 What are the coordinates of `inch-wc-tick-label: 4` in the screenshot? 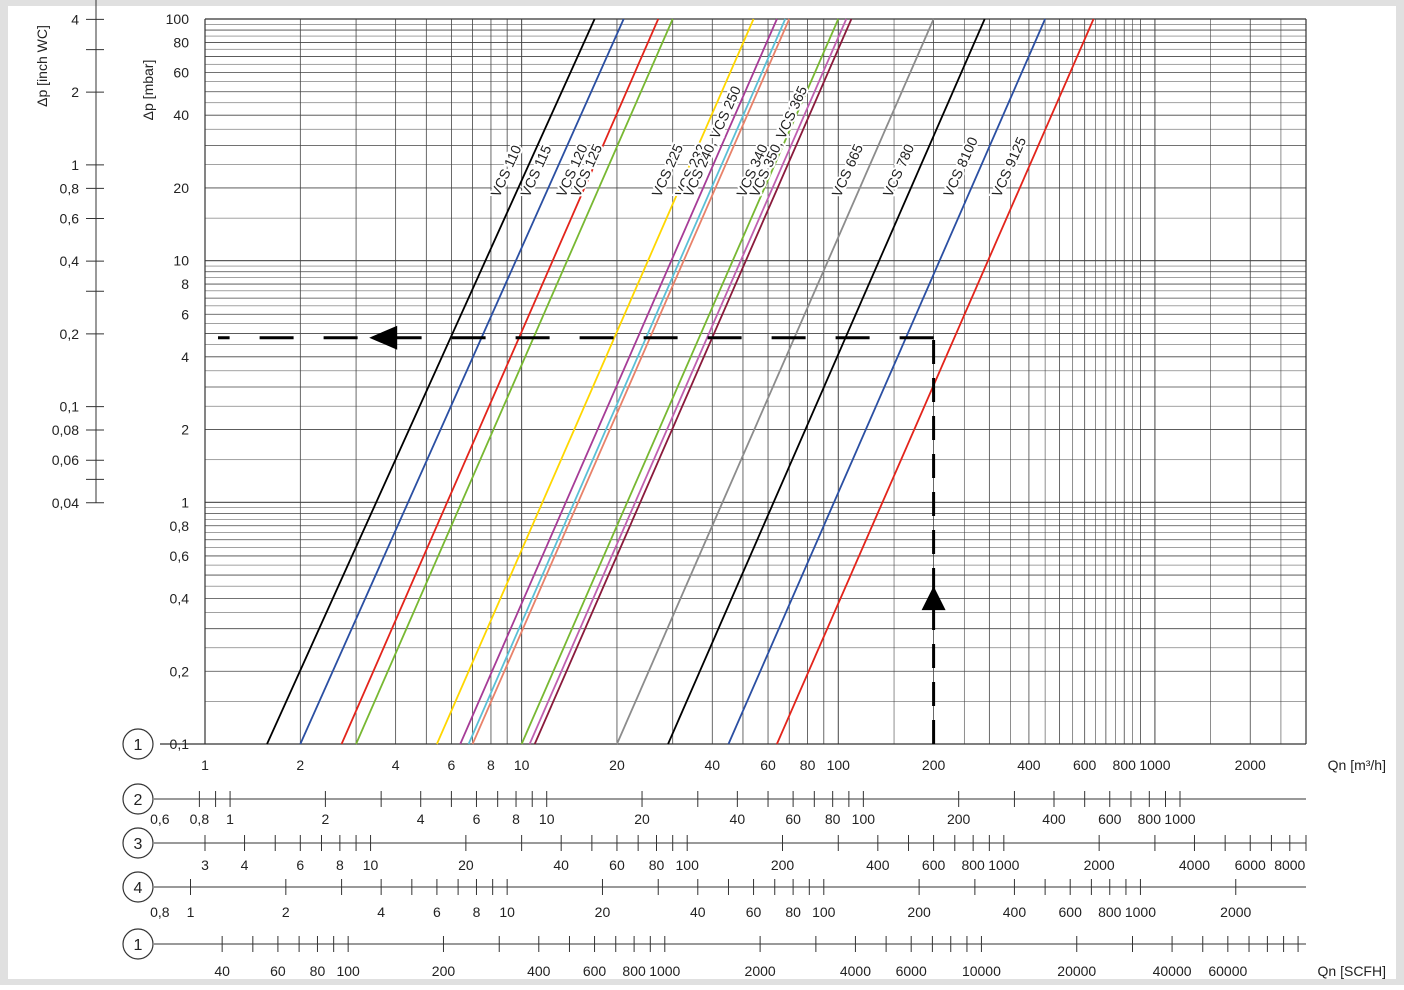 It's located at (75, 19).